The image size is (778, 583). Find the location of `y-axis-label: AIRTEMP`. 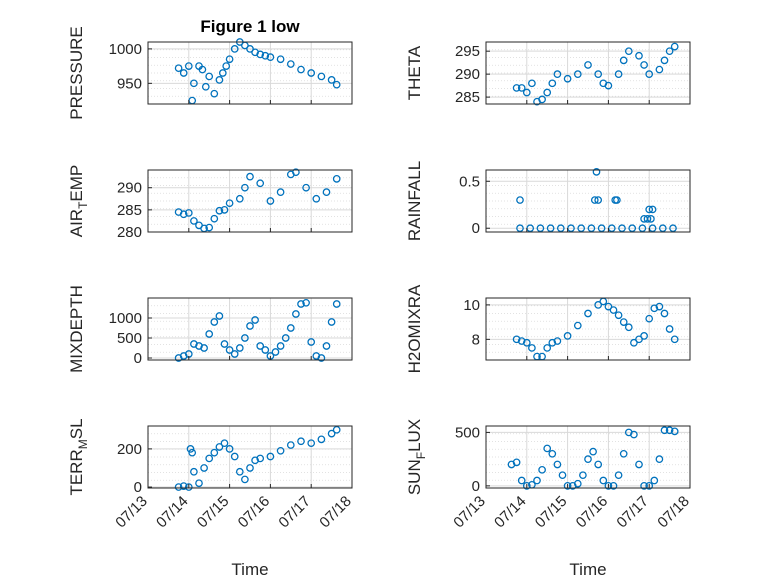

y-axis-label: AIRTEMP is located at coordinates (78, 201).